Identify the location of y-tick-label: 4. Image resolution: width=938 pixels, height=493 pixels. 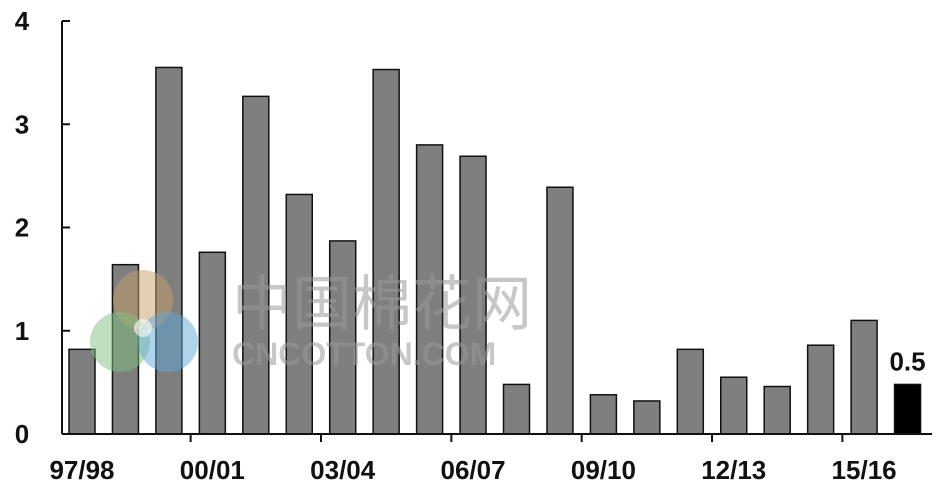
(22, 21).